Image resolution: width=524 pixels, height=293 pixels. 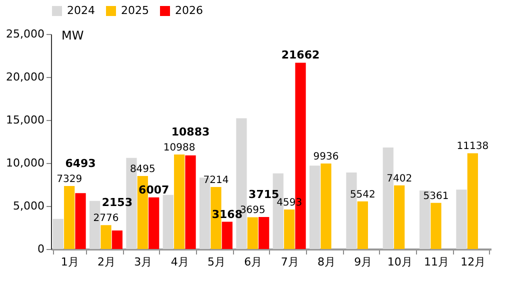 I want to click on data-label: 10988, so click(x=179, y=148).